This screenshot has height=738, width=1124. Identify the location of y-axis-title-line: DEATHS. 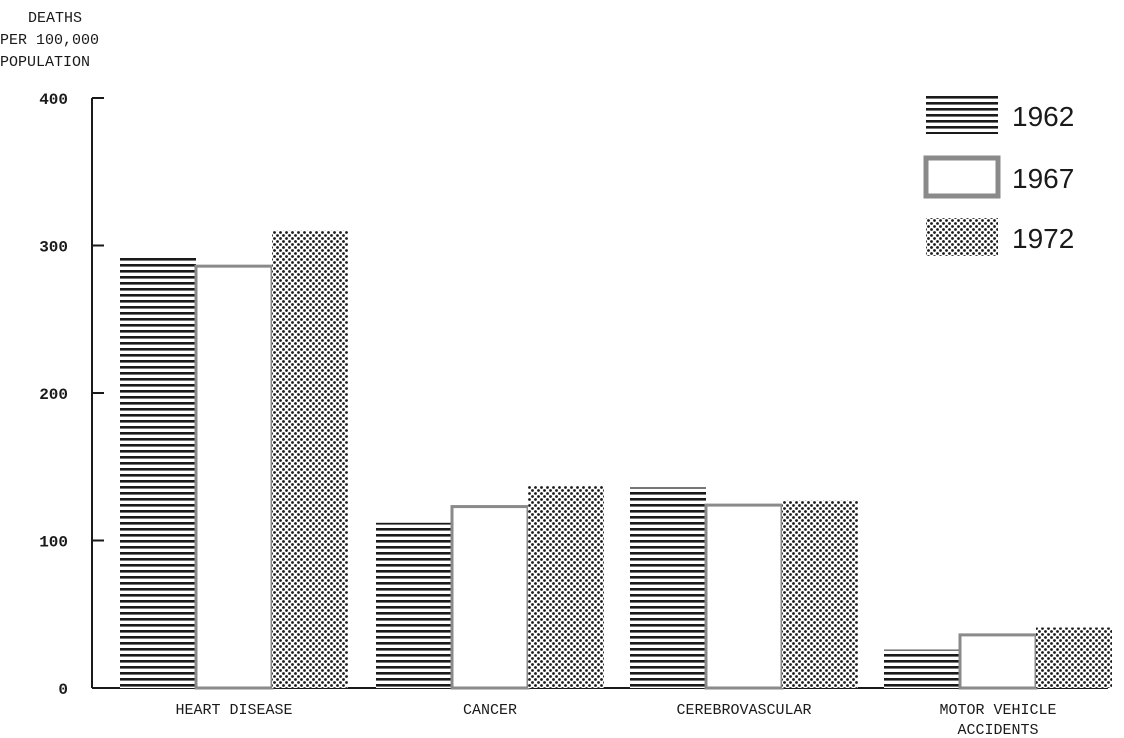
(55, 18).